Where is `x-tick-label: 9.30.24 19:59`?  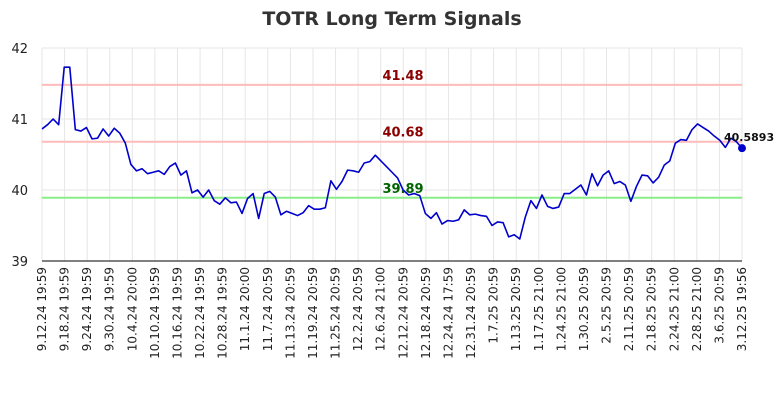 x-tick-label: 9.30.24 19:59 is located at coordinates (110, 309).